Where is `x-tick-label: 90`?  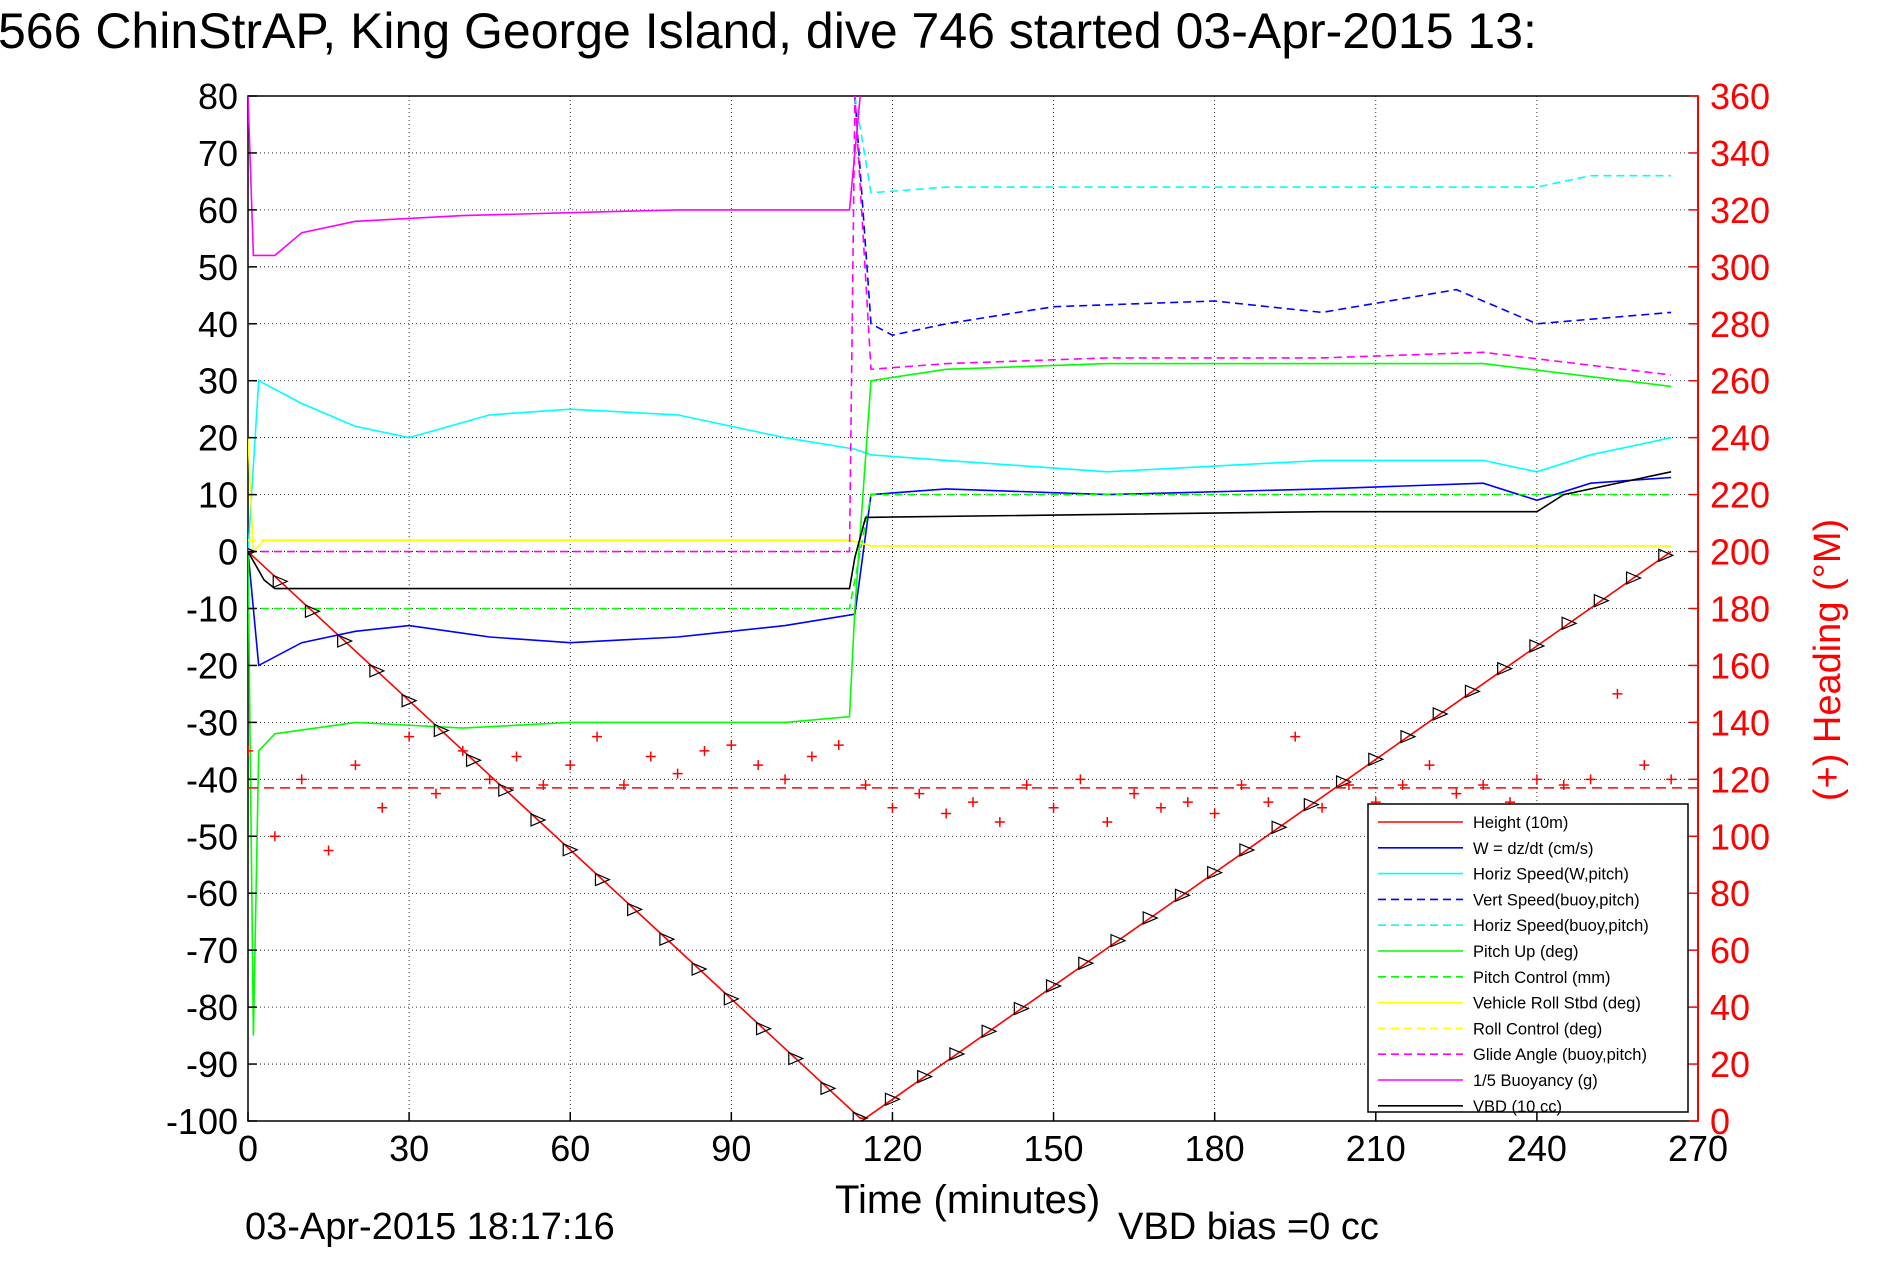
x-tick-label: 90 is located at coordinates (731, 1148).